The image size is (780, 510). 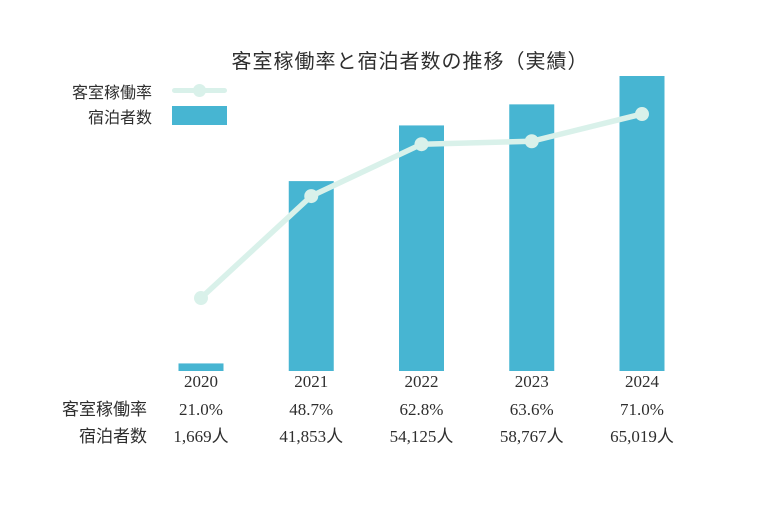 I want to click on guest-value-2024: 65,019人, so click(x=642, y=436).